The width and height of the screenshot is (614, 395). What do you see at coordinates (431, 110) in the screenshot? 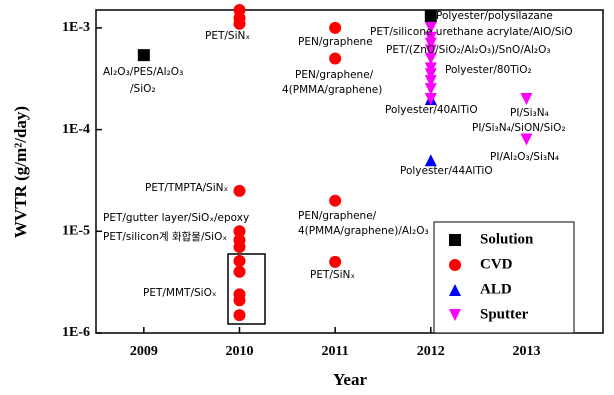
I see `annotation: Polyester/40AlTiO` at bounding box center [431, 110].